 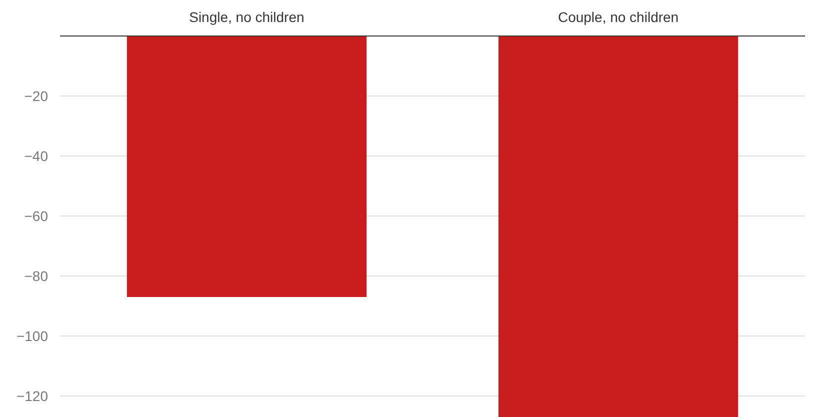 I want to click on y-tick-label: −80, so click(x=36, y=276).